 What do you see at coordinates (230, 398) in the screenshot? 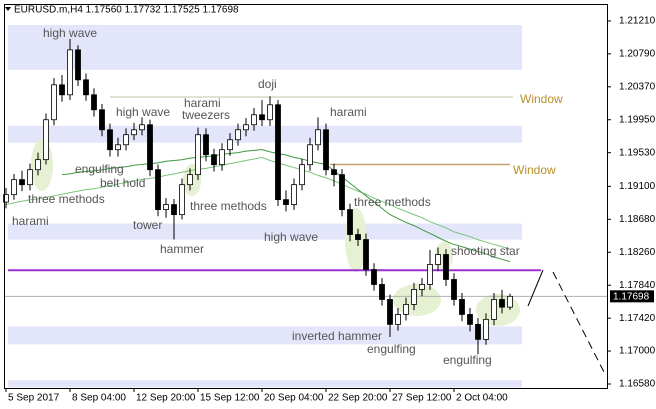
I see `x-tick-label: 15 Sep 12:00` at bounding box center [230, 398].